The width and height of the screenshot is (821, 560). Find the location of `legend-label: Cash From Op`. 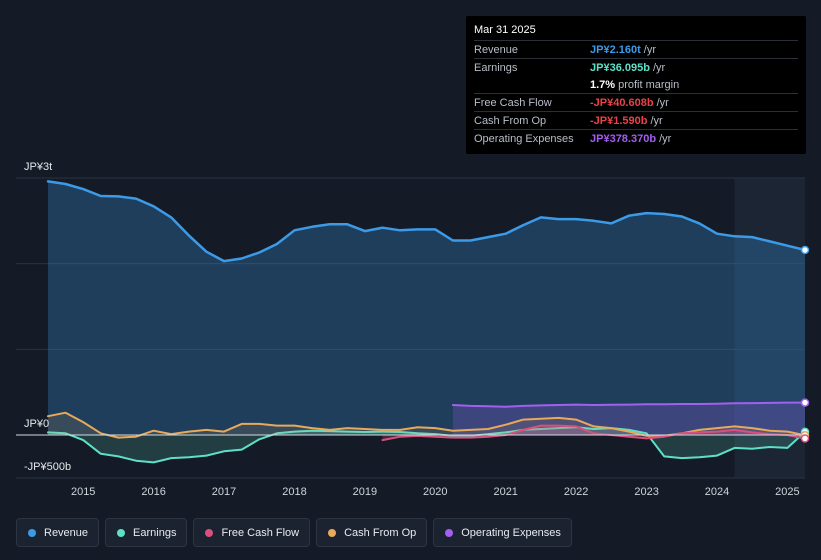

legend-label: Cash From Op is located at coordinates (380, 532).